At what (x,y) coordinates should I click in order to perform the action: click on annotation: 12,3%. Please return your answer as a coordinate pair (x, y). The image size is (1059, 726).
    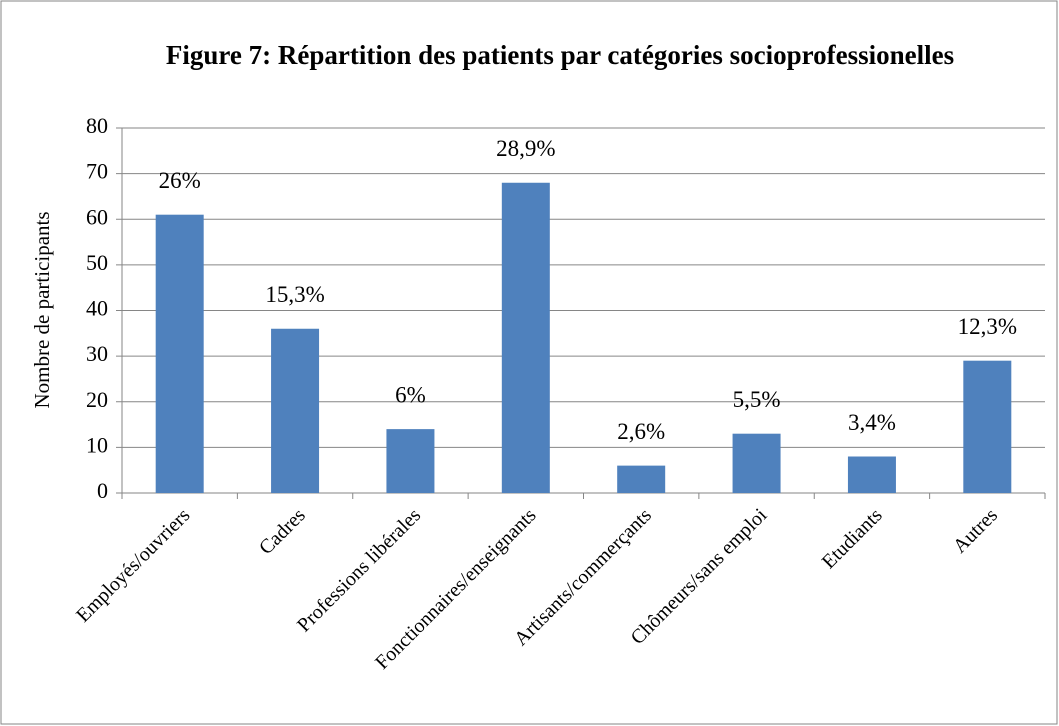
    Looking at the image, I should click on (987, 326).